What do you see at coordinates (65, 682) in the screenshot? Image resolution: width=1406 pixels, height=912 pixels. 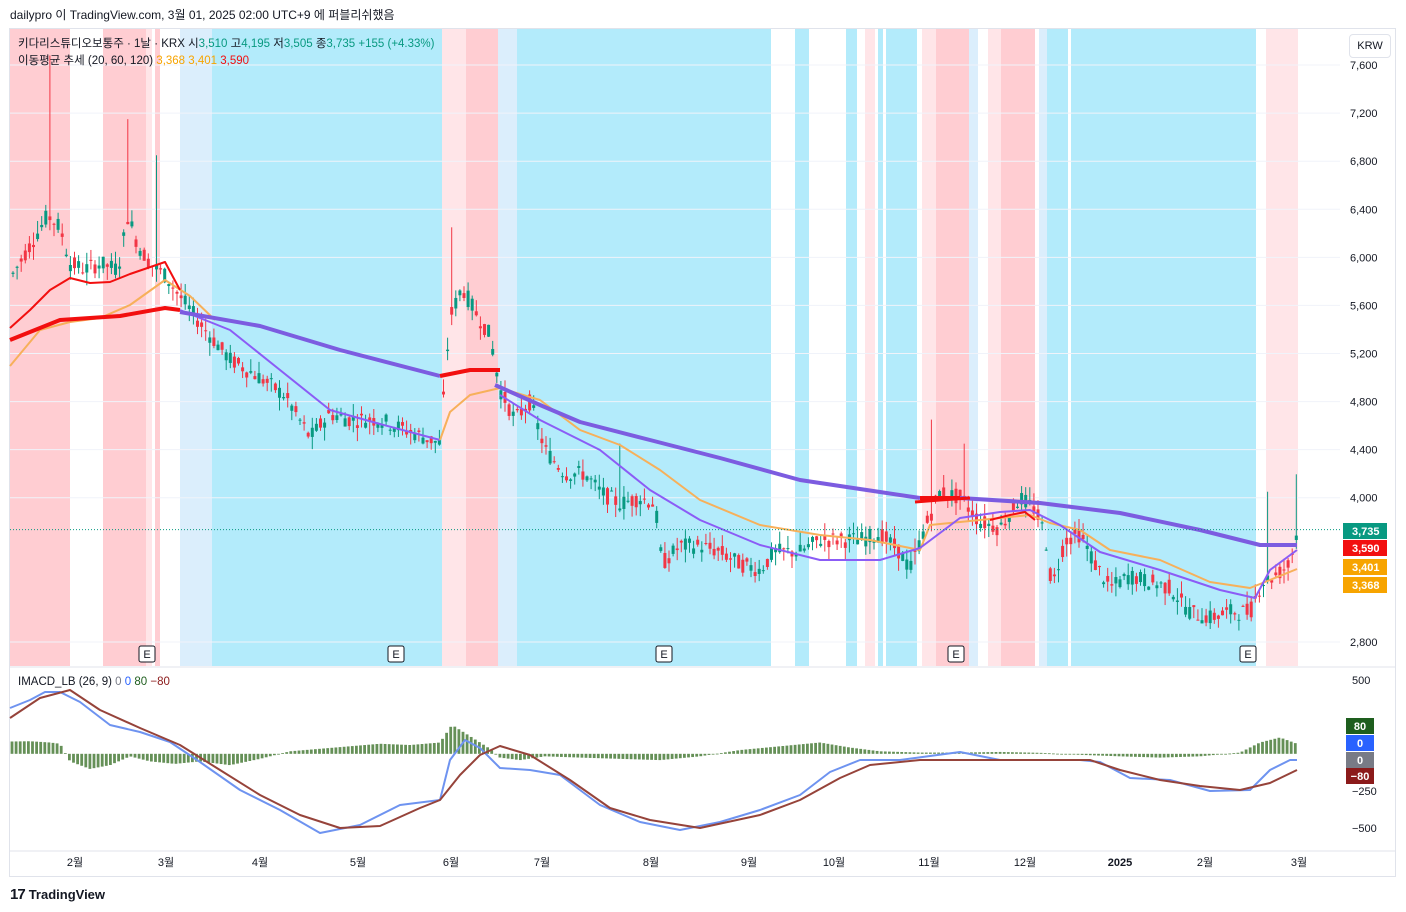 I see `imacd-title: IMACD_LB (26, 9)` at bounding box center [65, 682].